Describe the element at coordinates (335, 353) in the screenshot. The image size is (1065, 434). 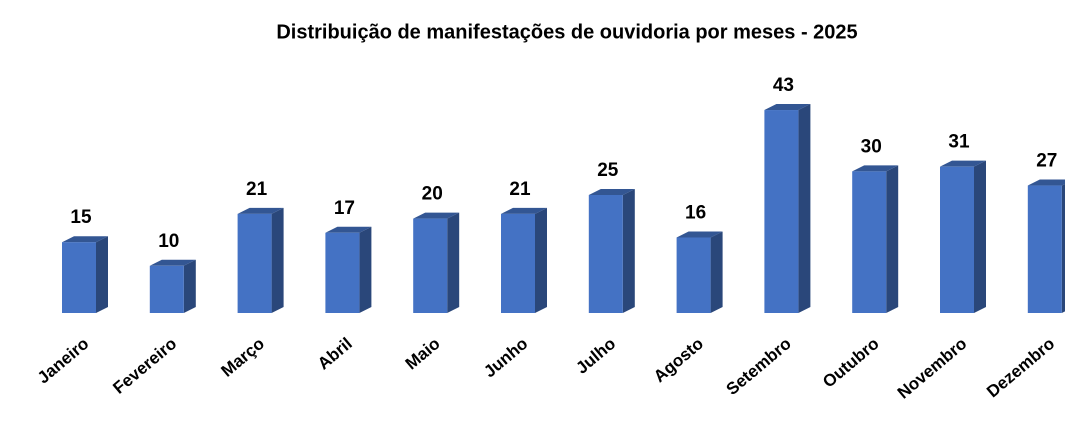
I see `x-tick-label: Abril` at that location.